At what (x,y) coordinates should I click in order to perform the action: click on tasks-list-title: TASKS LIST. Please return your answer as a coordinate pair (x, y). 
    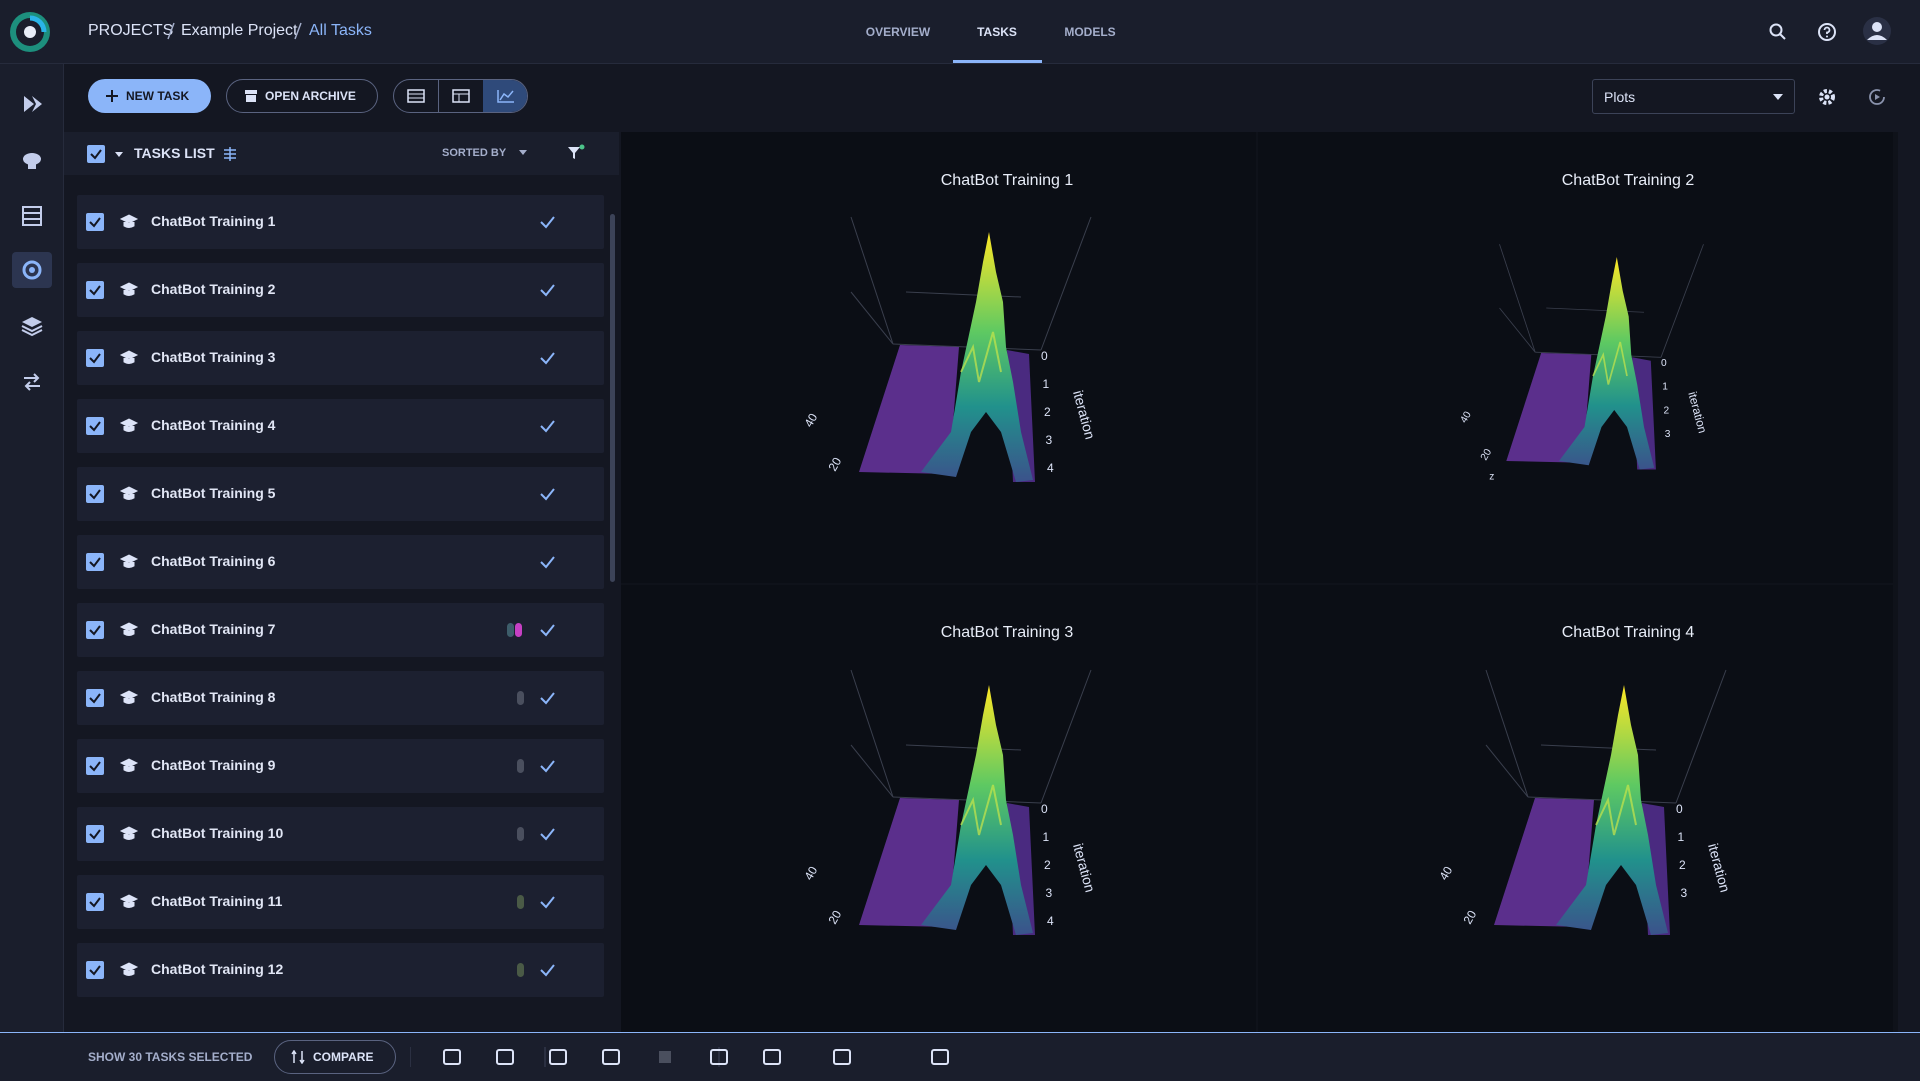
    Looking at the image, I should click on (174, 153).